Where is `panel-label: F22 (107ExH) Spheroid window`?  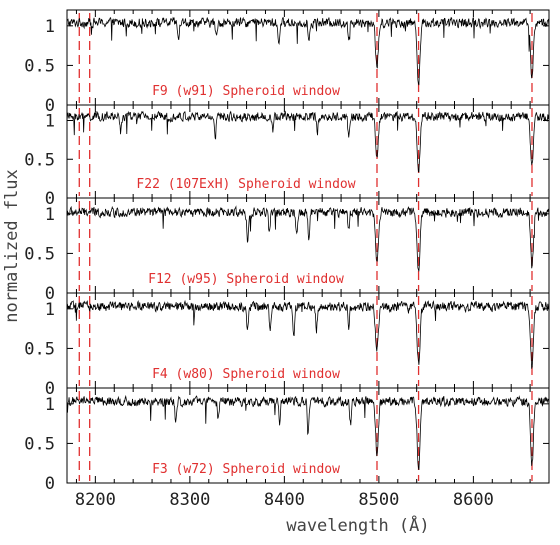
panel-label: F22 (107ExH) Spheroid window is located at coordinates (245, 184).